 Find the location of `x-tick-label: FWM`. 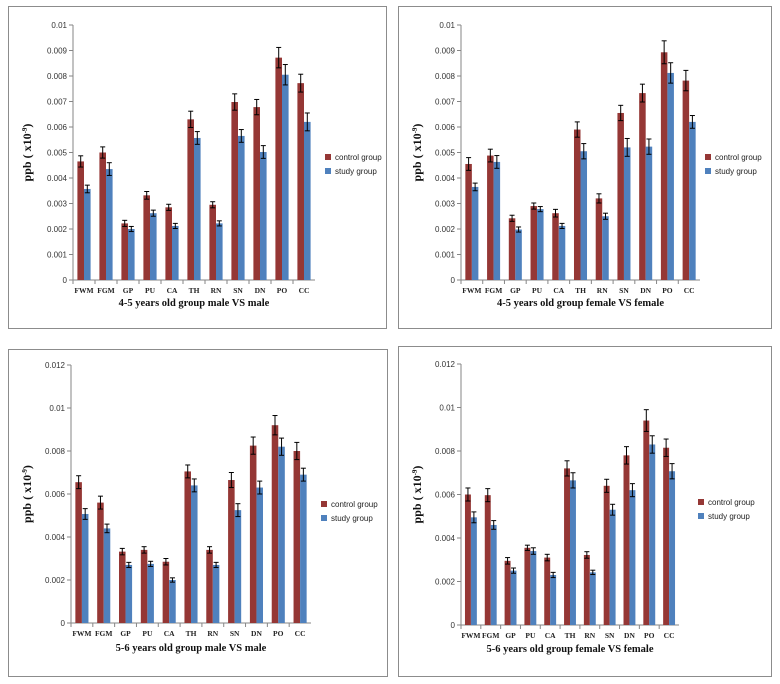

x-tick-label: FWM is located at coordinates (470, 635).